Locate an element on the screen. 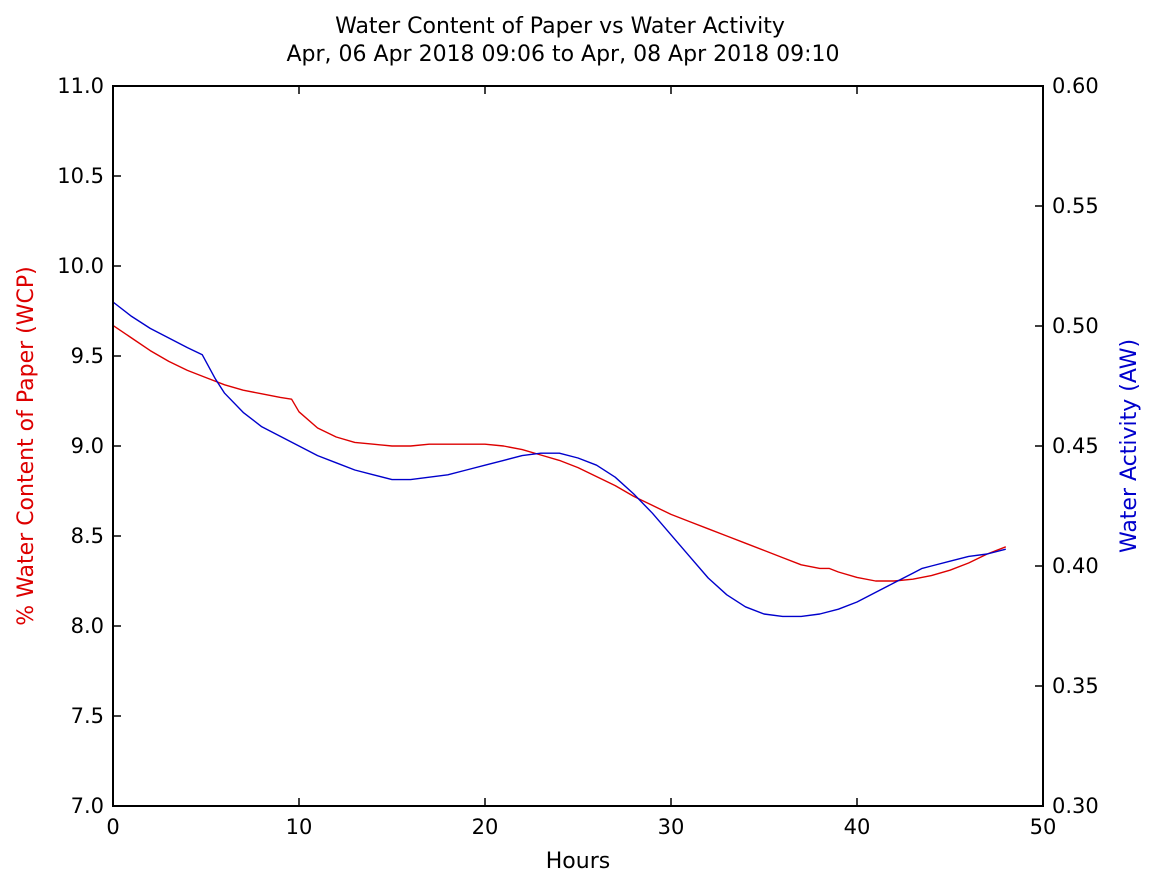 Image resolution: width=1156 pixels, height=888 pixels. x-tick-label: 50 is located at coordinates (1043, 827).